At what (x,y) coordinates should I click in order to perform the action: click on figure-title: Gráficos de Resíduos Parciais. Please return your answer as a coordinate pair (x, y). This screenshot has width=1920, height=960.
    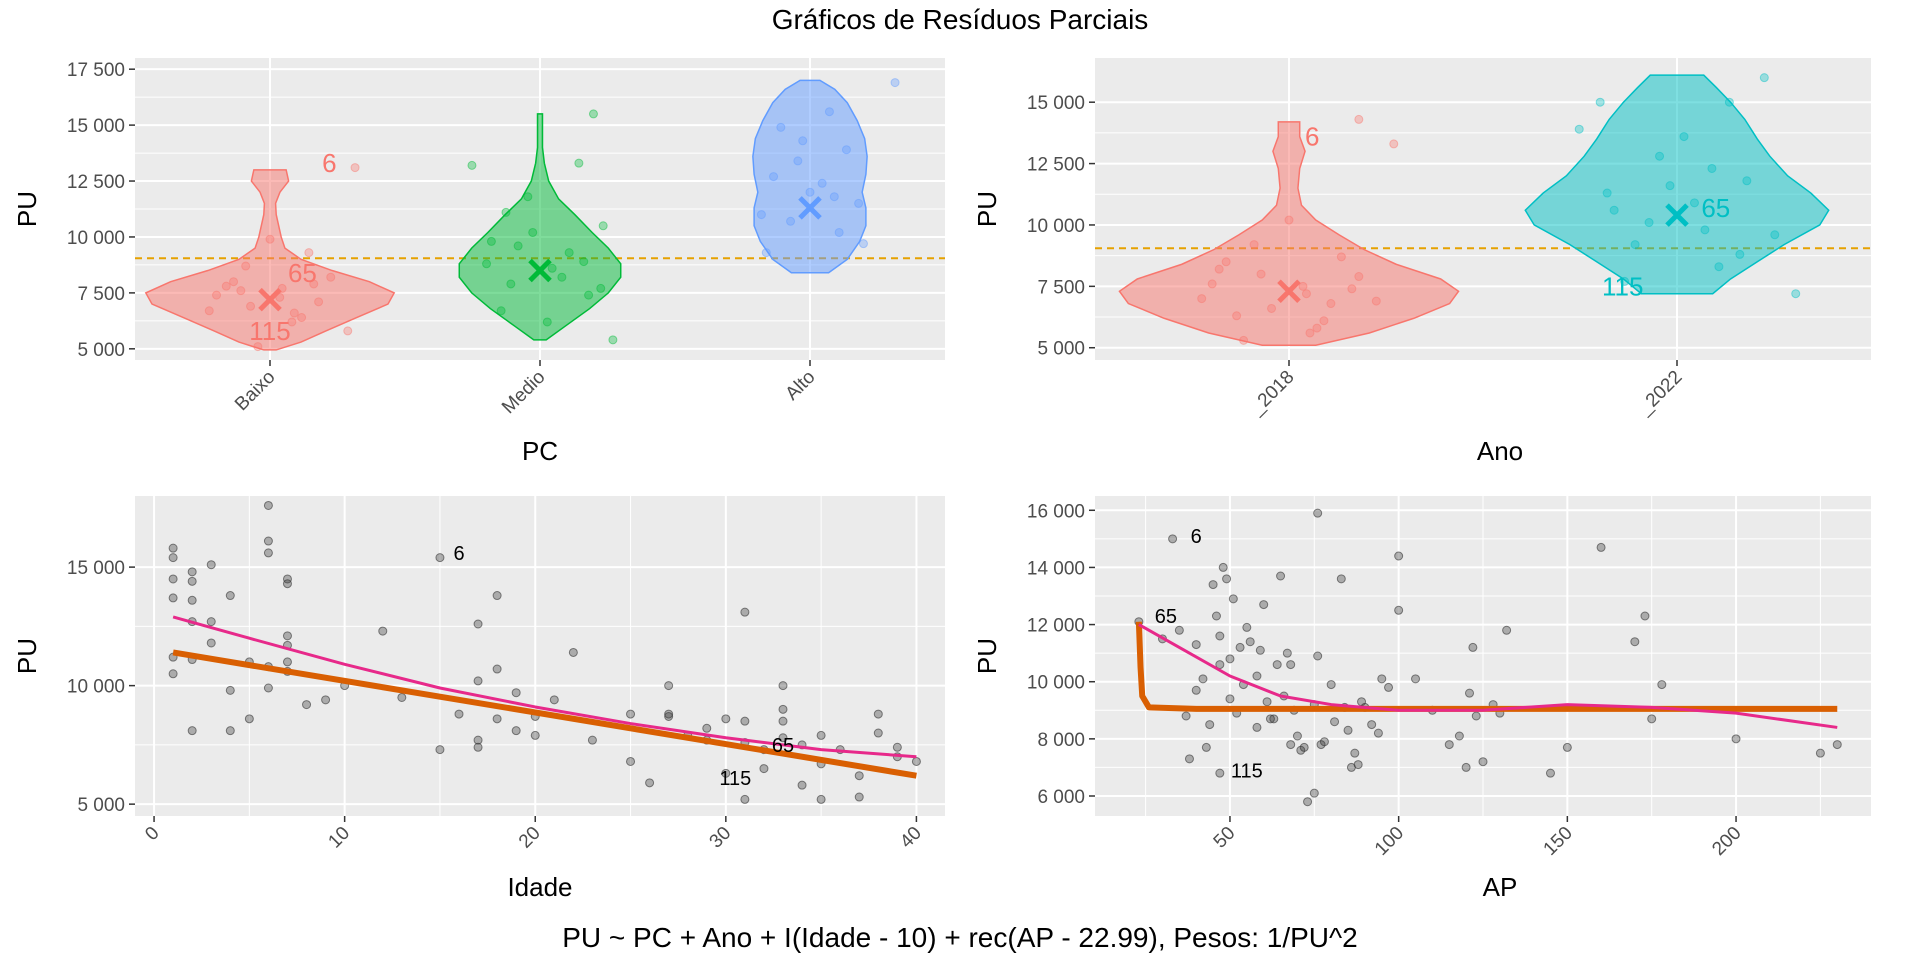
    Looking at the image, I should click on (960, 19).